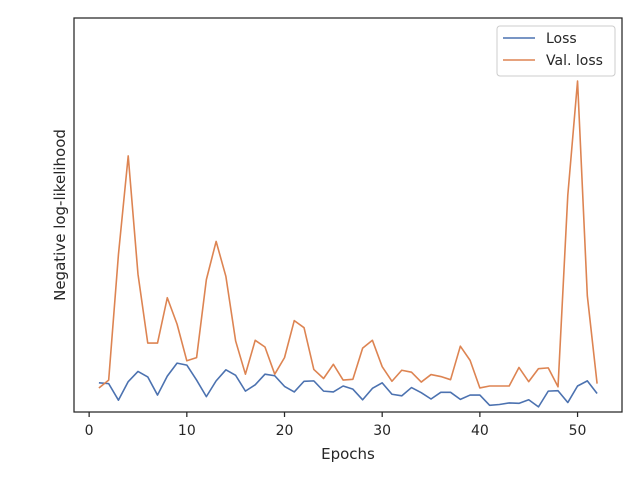 This screenshot has height=480, width=640. Describe the element at coordinates (285, 431) in the screenshot. I see `x-tick-label: 20` at that location.